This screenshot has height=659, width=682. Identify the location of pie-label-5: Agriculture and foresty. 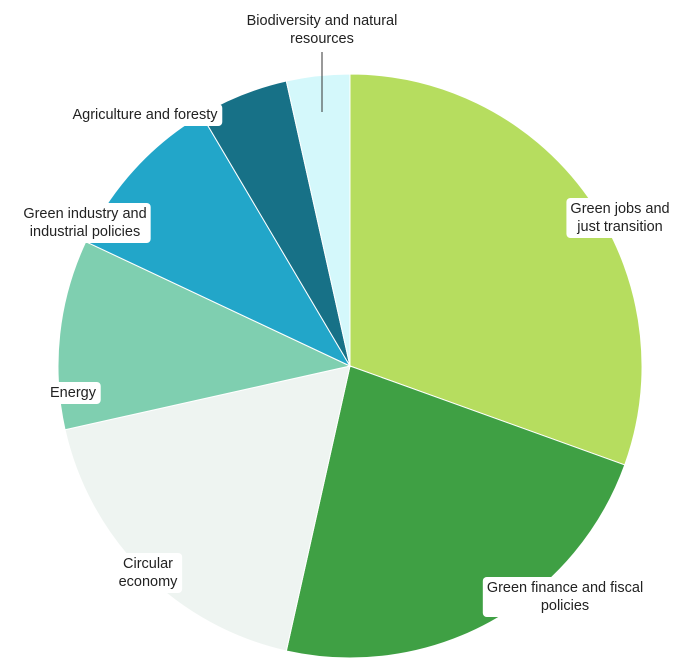
(145, 115).